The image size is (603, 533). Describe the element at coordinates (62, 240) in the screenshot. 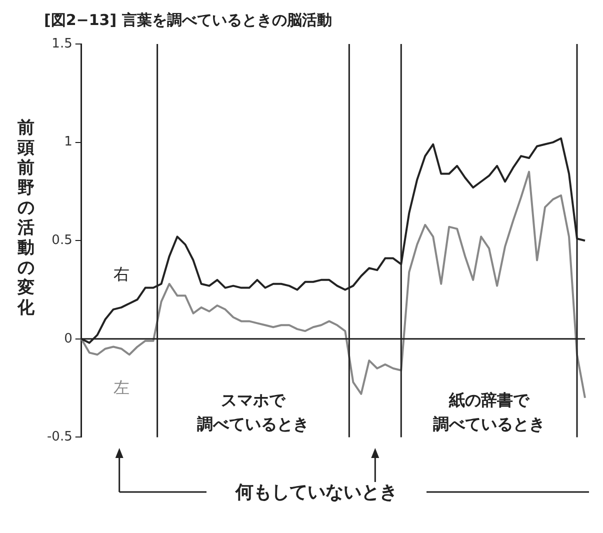

I see `y-tick-label: 0.5` at that location.